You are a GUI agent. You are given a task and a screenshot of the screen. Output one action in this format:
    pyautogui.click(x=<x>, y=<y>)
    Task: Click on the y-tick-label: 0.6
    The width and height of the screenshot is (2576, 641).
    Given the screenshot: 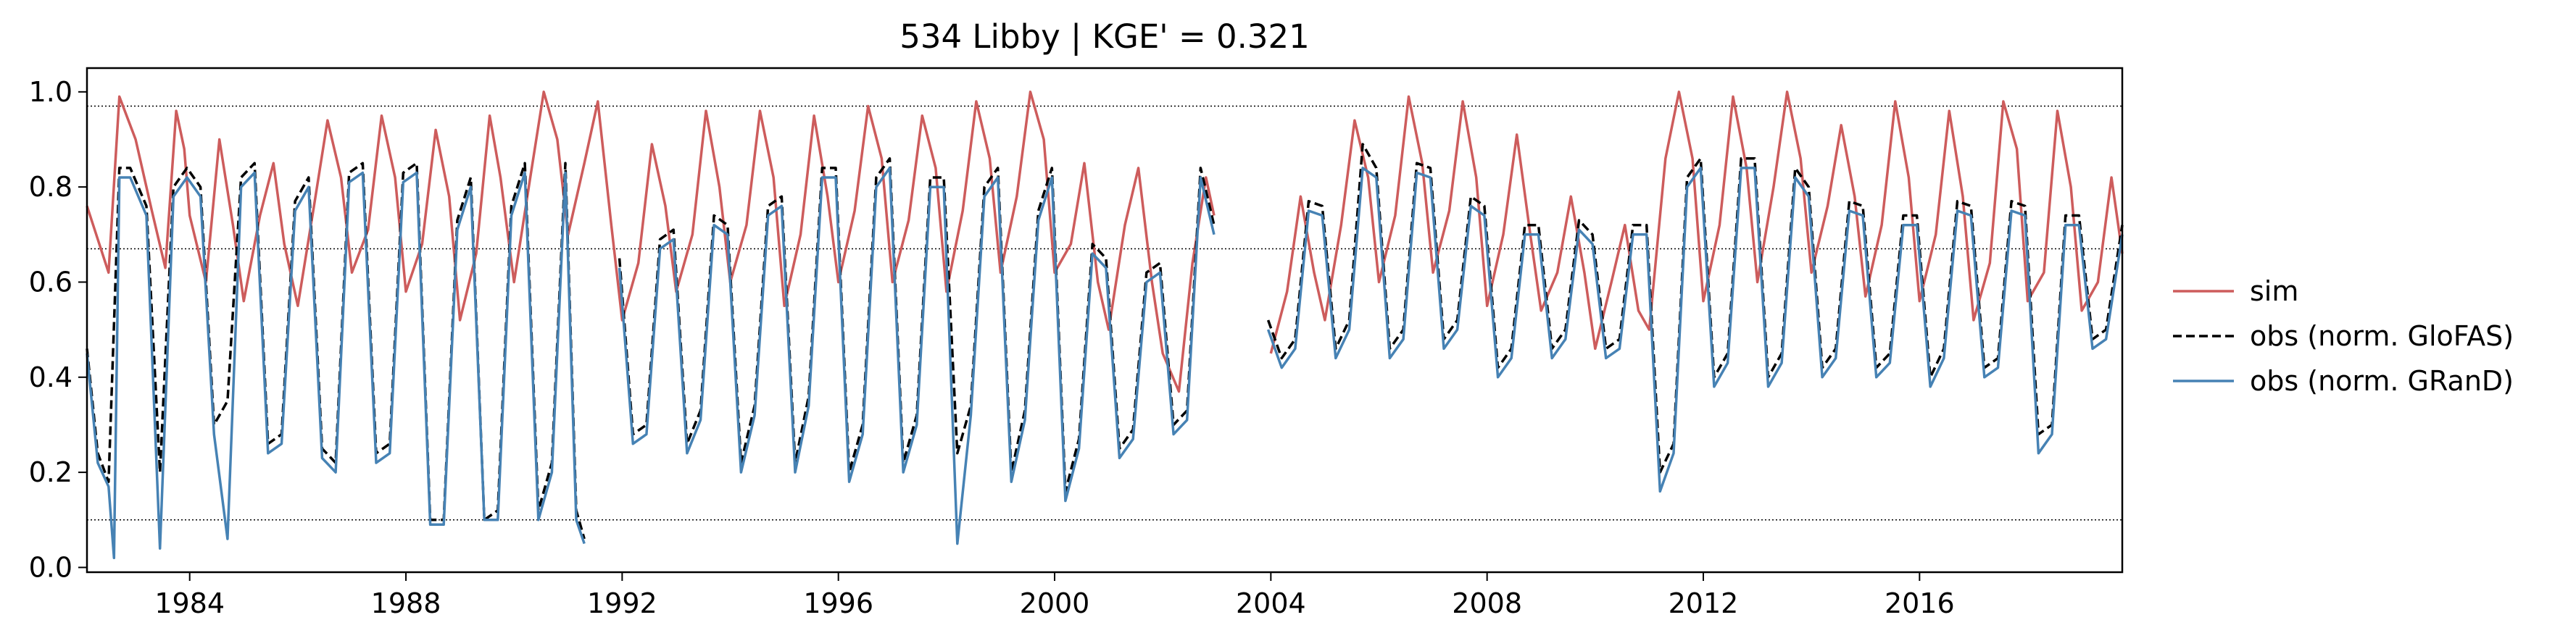 What is the action you would take?
    pyautogui.click(x=50, y=282)
    